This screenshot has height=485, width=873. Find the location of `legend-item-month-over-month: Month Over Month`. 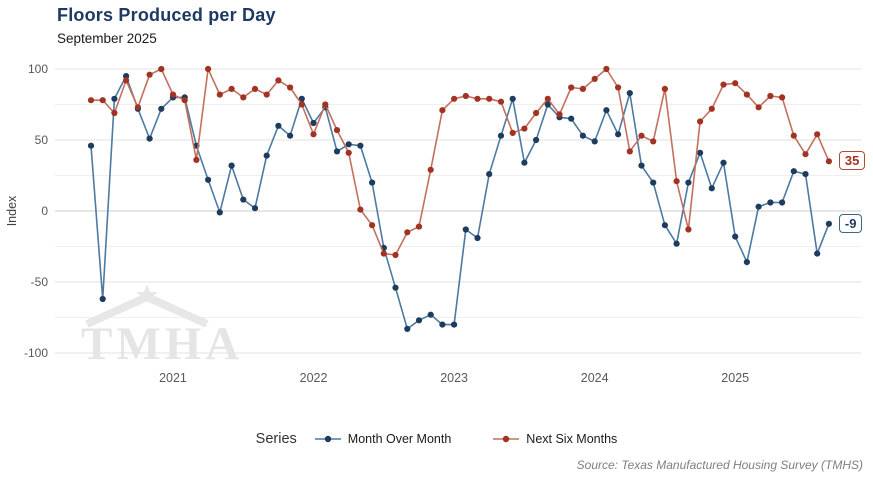

legend-item-month-over-month: Month Over Month is located at coordinates (382, 439).